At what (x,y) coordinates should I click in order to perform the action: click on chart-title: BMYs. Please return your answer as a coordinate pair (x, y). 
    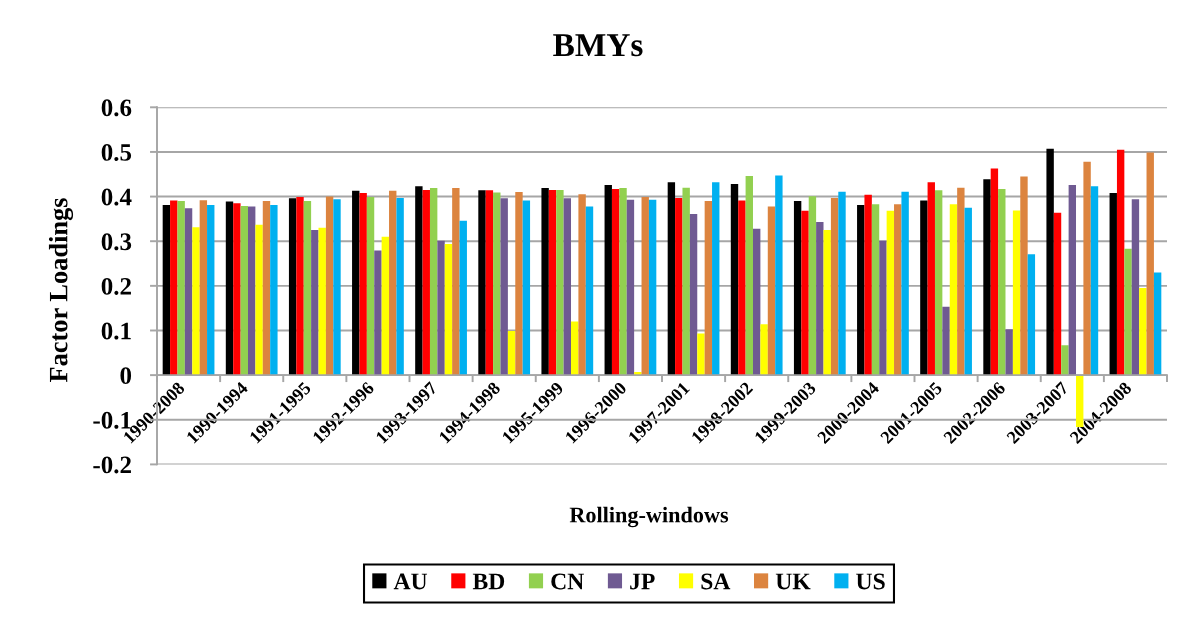
    Looking at the image, I should click on (598, 45).